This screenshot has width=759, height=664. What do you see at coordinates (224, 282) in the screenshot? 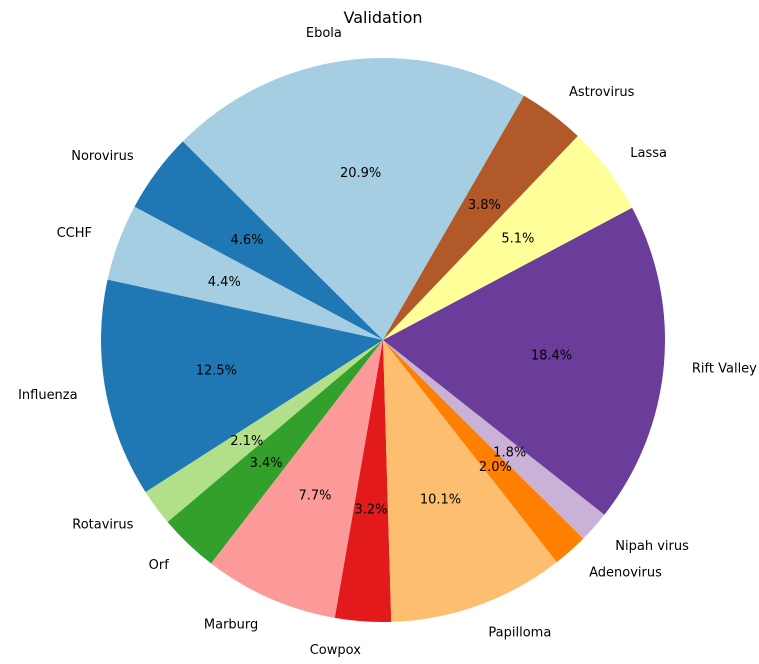
I see `percent-label: 4.4%` at bounding box center [224, 282].